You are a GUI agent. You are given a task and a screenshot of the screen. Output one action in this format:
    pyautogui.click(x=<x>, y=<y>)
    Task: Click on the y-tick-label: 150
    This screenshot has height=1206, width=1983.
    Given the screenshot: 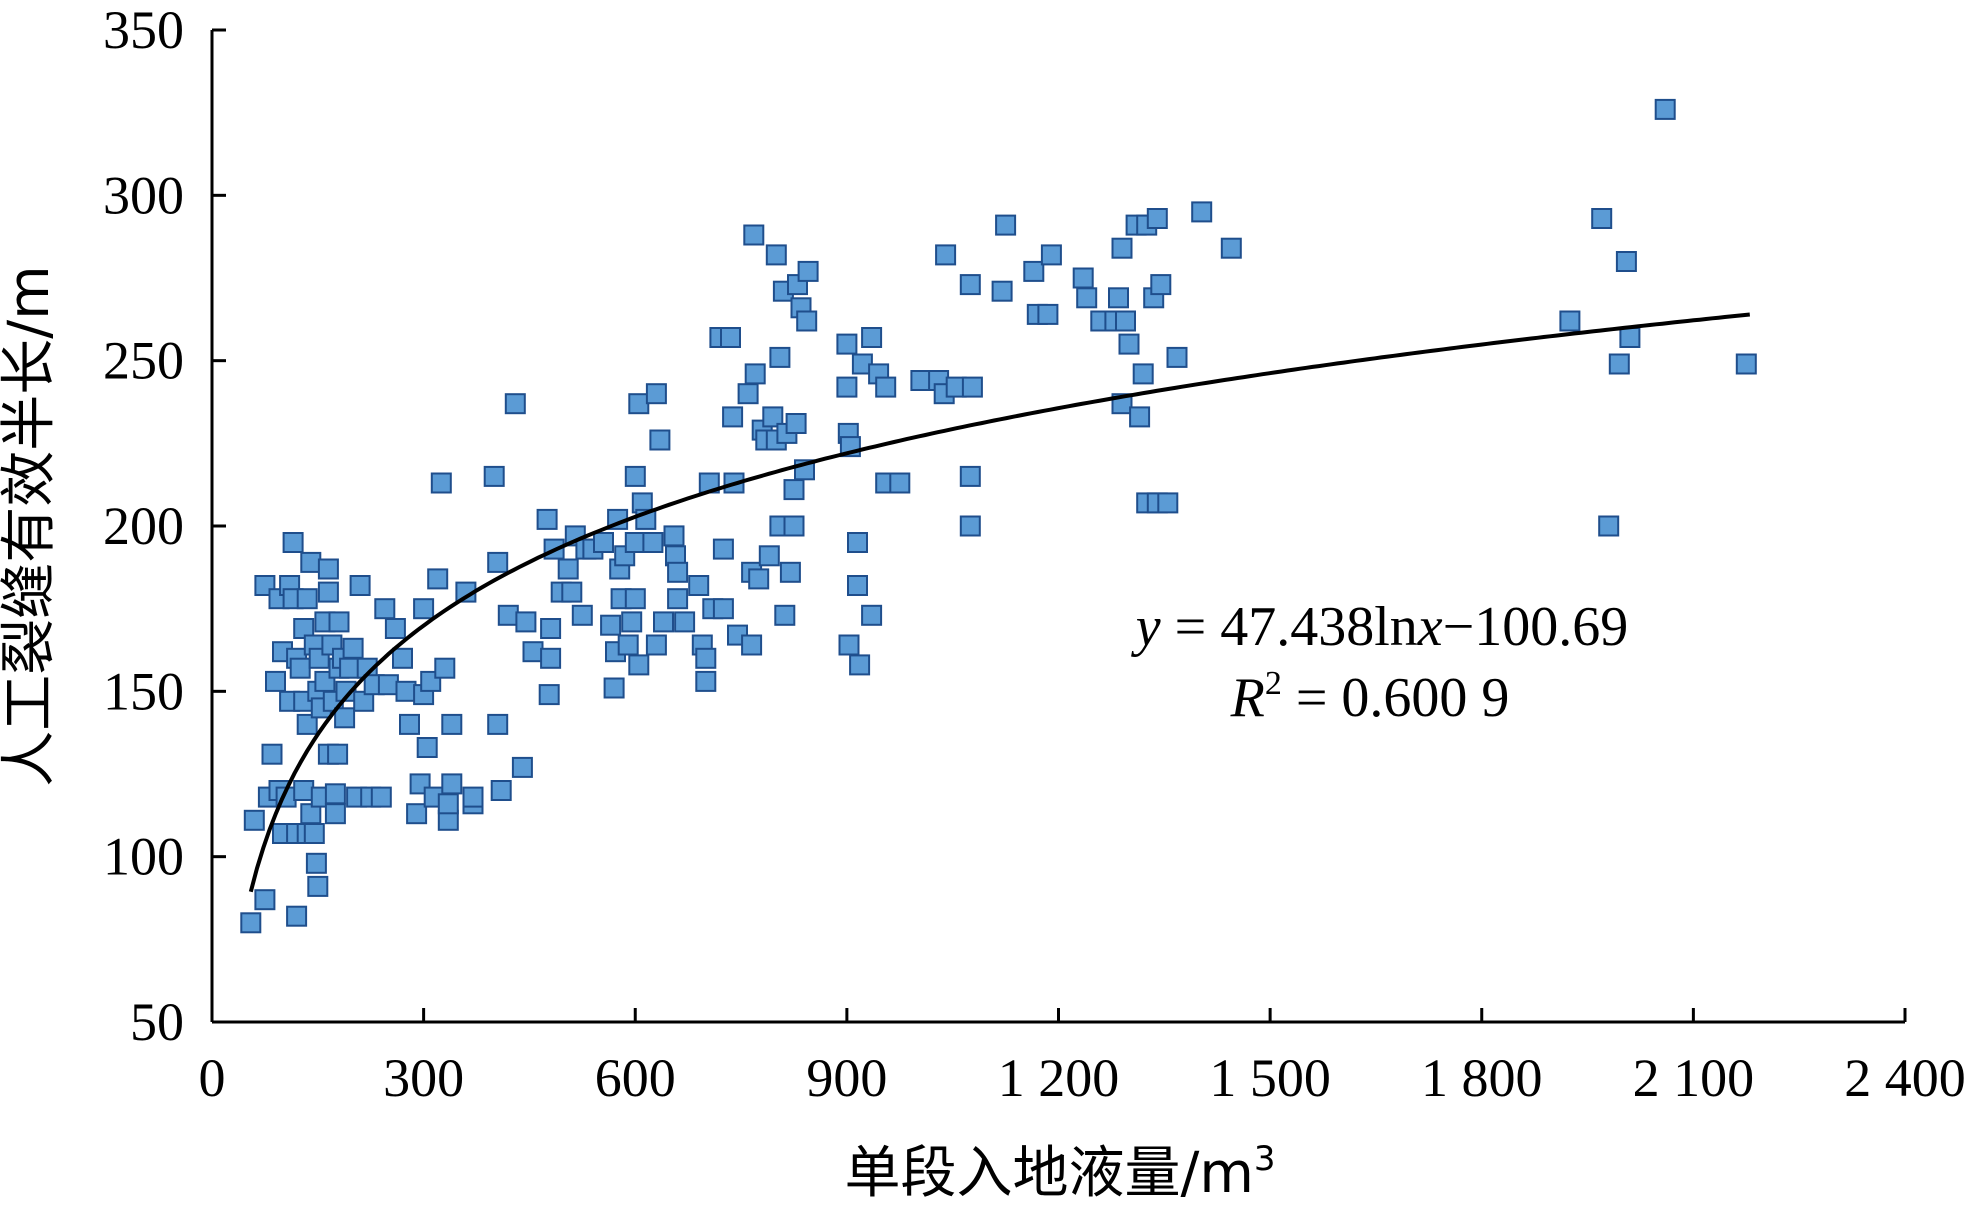 What is the action you would take?
    pyautogui.click(x=143, y=691)
    